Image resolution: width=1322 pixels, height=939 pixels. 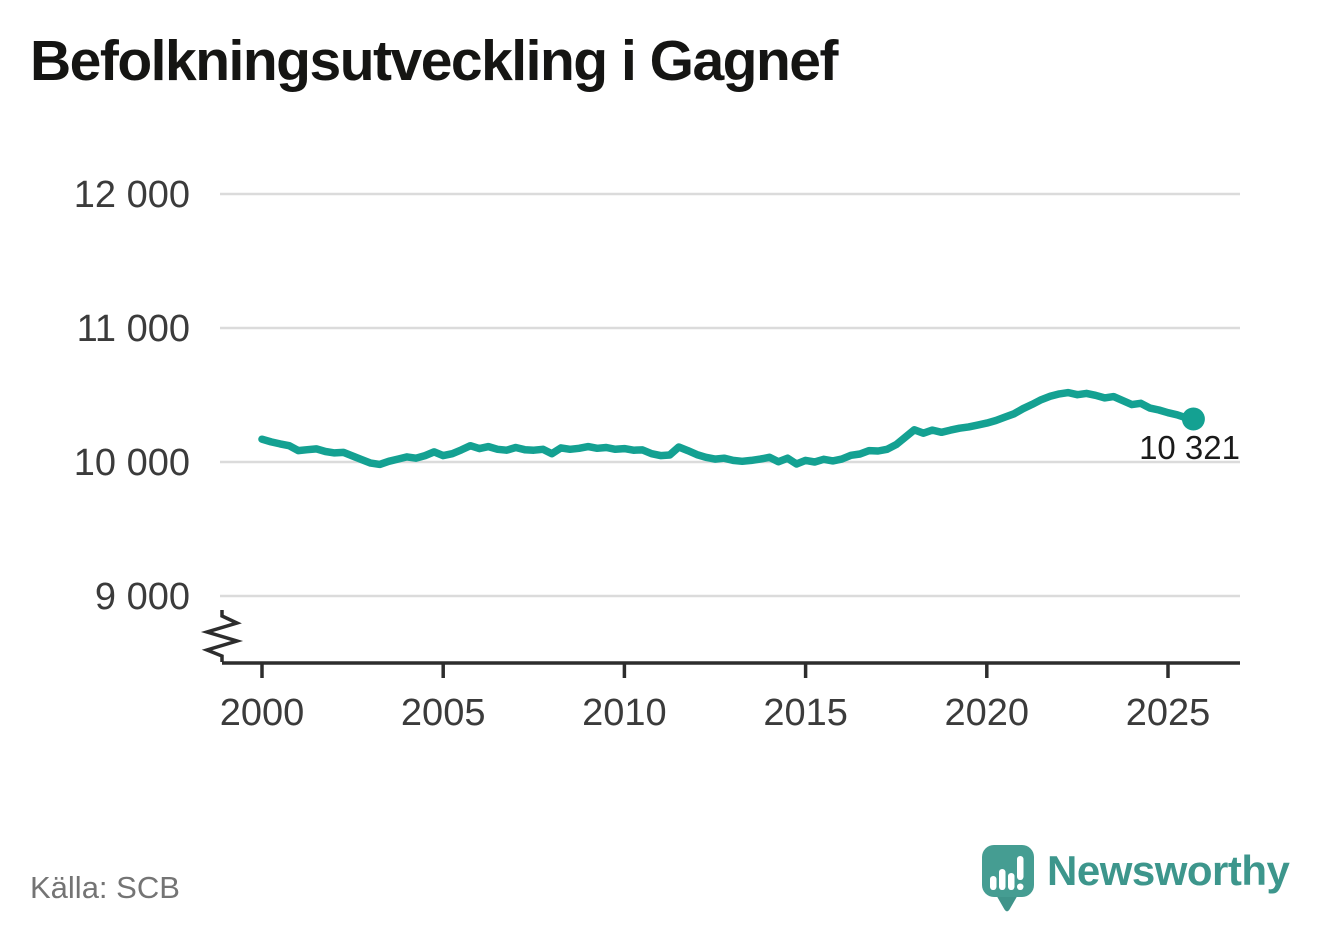 I want to click on y-tick-label: 11 000, so click(x=133, y=329).